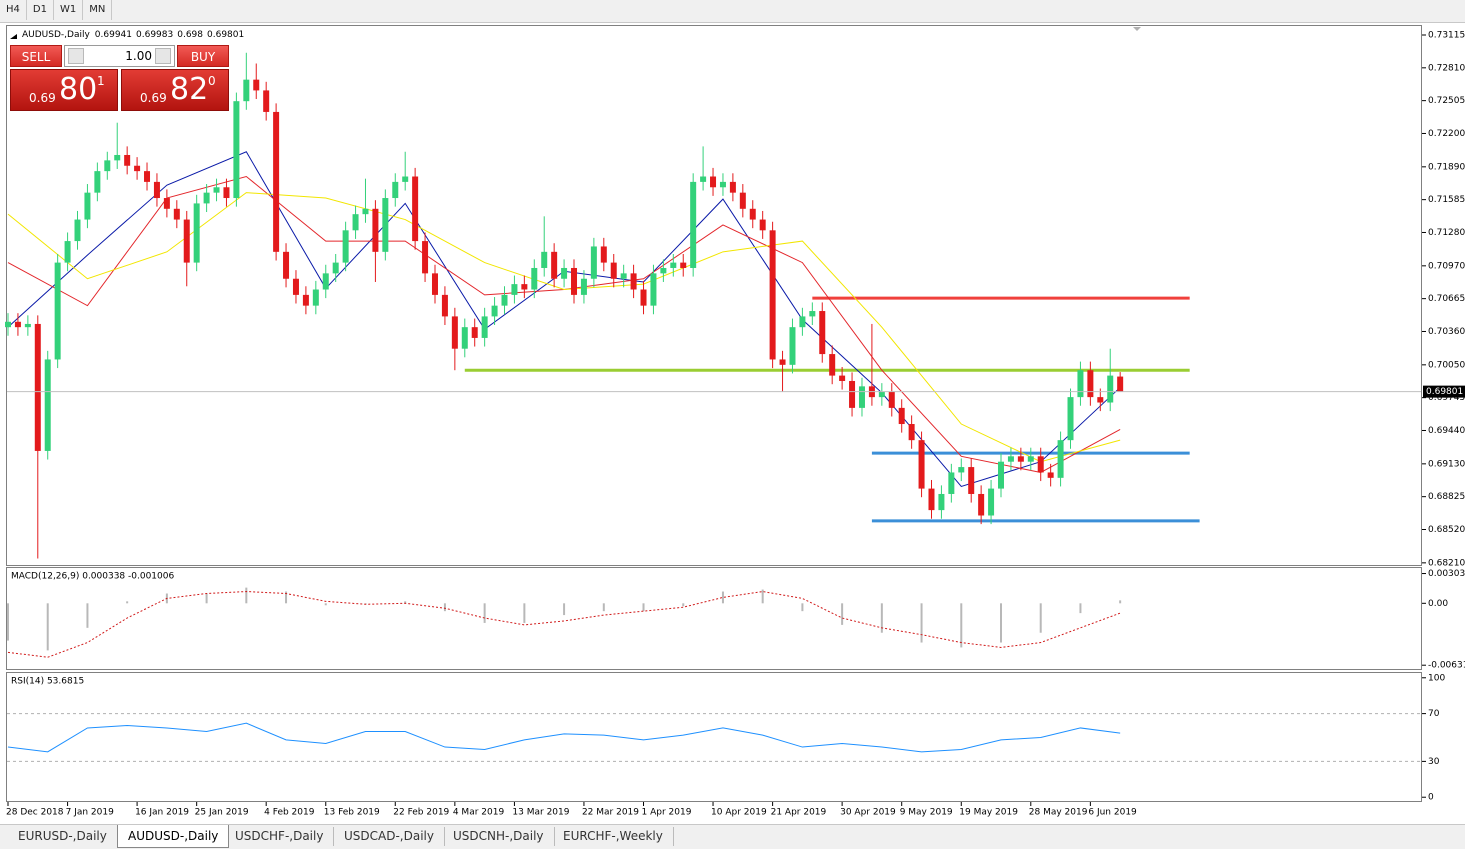  Describe the element at coordinates (280, 836) in the screenshot. I see `chart-tab: USDCHF-,Daily` at that location.